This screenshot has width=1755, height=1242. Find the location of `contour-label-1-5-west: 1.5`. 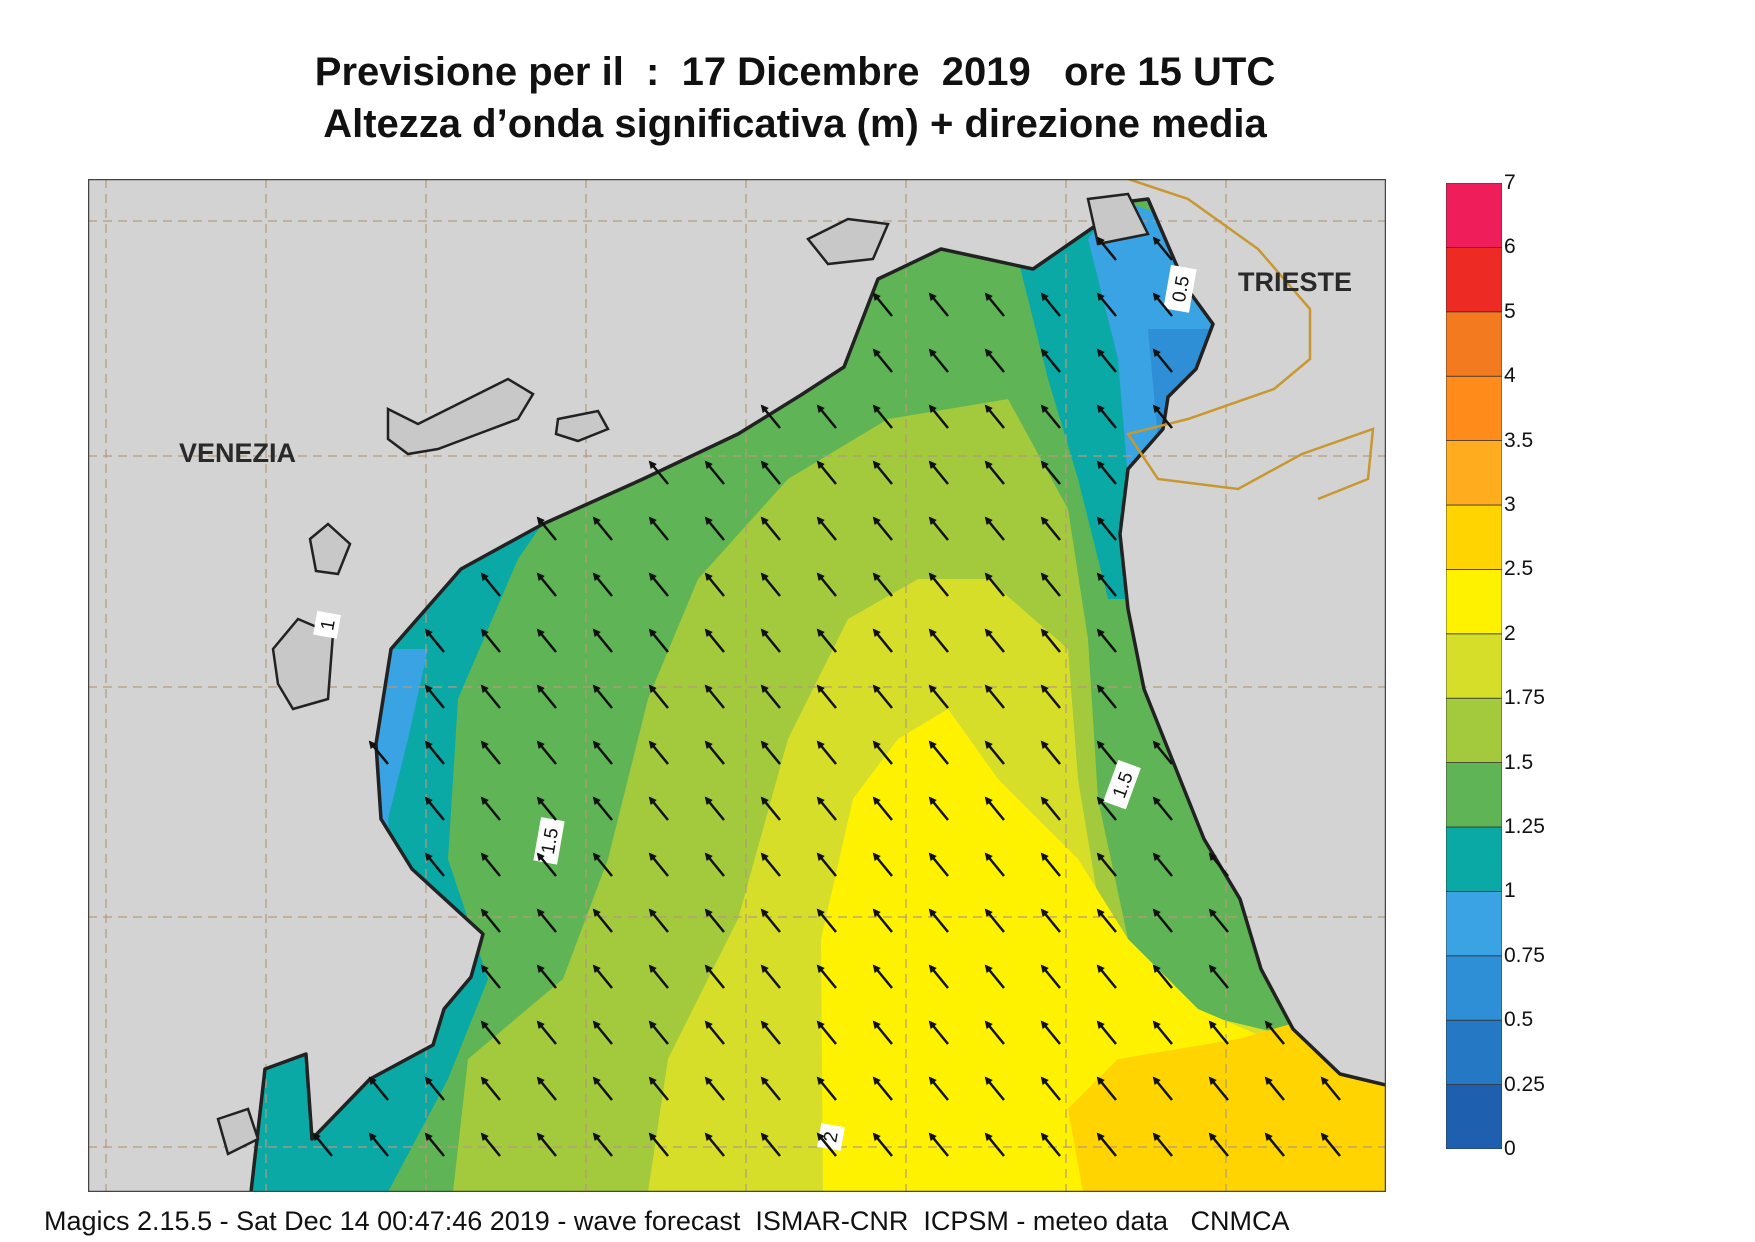

contour-label-1-5-west: 1.5 is located at coordinates (549, 841).